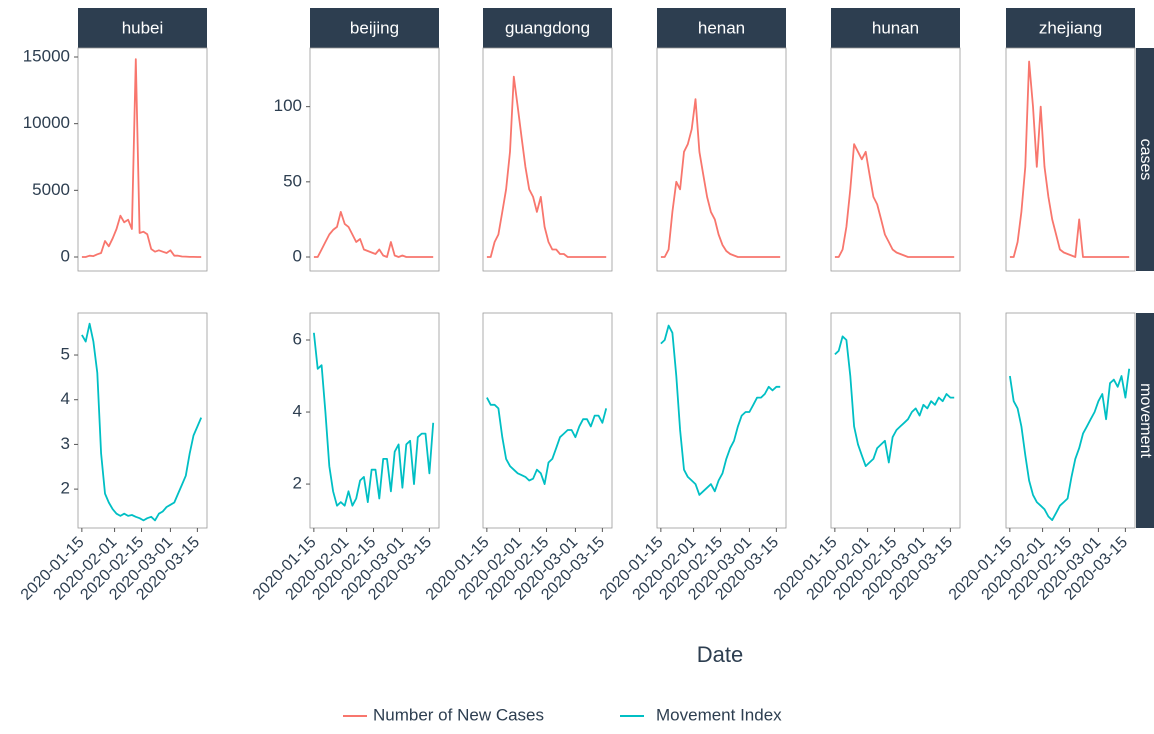  What do you see at coordinates (292, 180) in the screenshot?
I see `y-tick-label: 50` at bounding box center [292, 180].